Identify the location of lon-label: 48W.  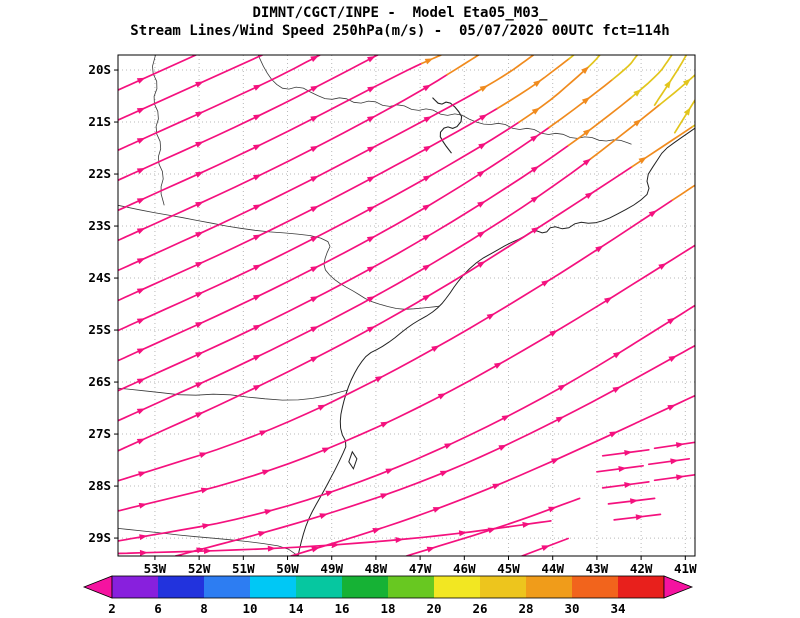
(376, 568).